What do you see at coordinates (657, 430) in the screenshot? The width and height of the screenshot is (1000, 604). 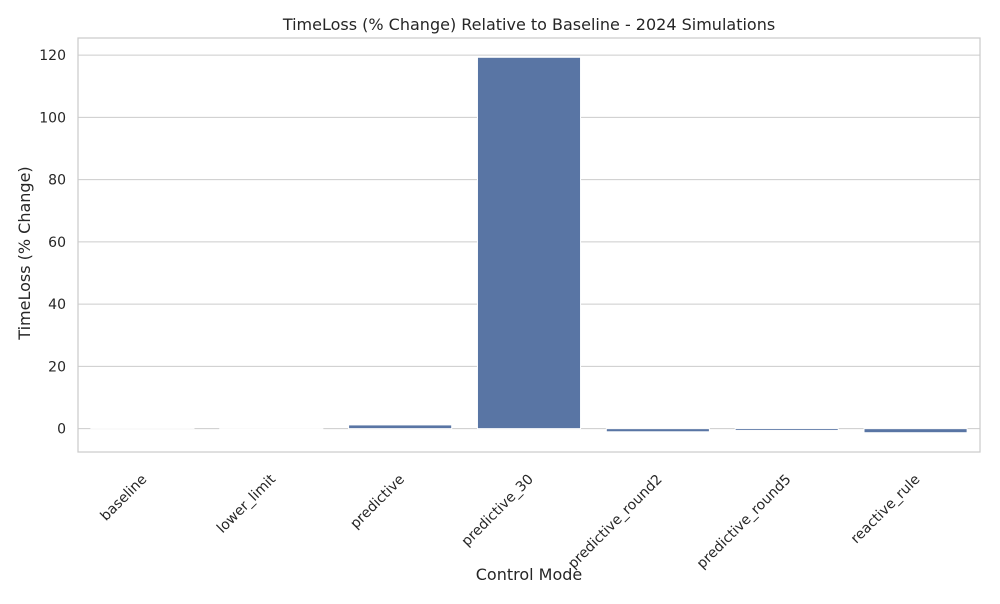 I see `bar-predictive_round2` at bounding box center [657, 430].